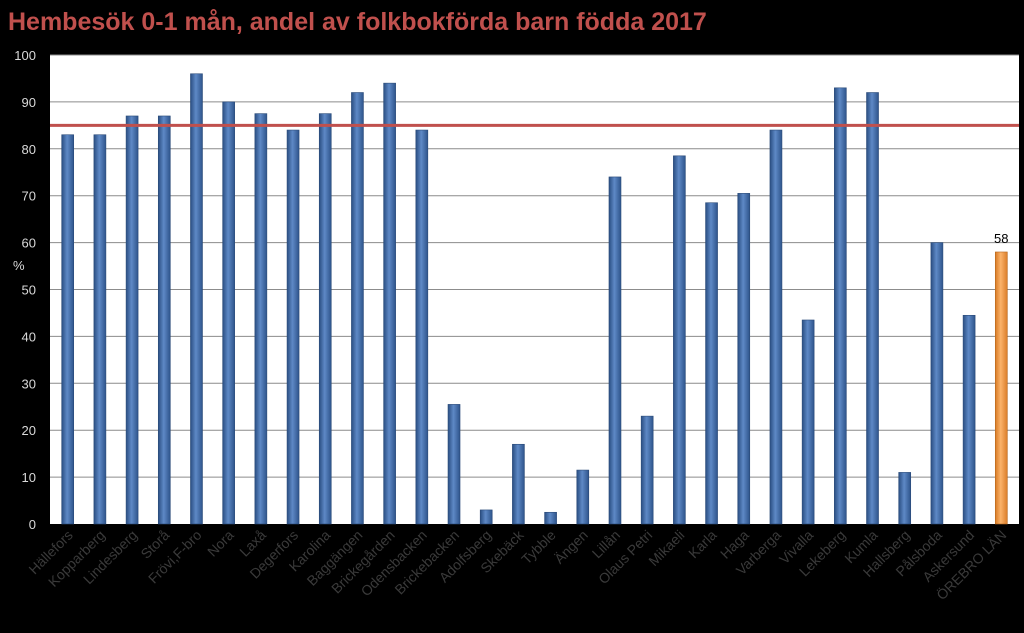 The image size is (1024, 633). What do you see at coordinates (32, 524) in the screenshot?
I see `y-tick-label: 0` at bounding box center [32, 524].